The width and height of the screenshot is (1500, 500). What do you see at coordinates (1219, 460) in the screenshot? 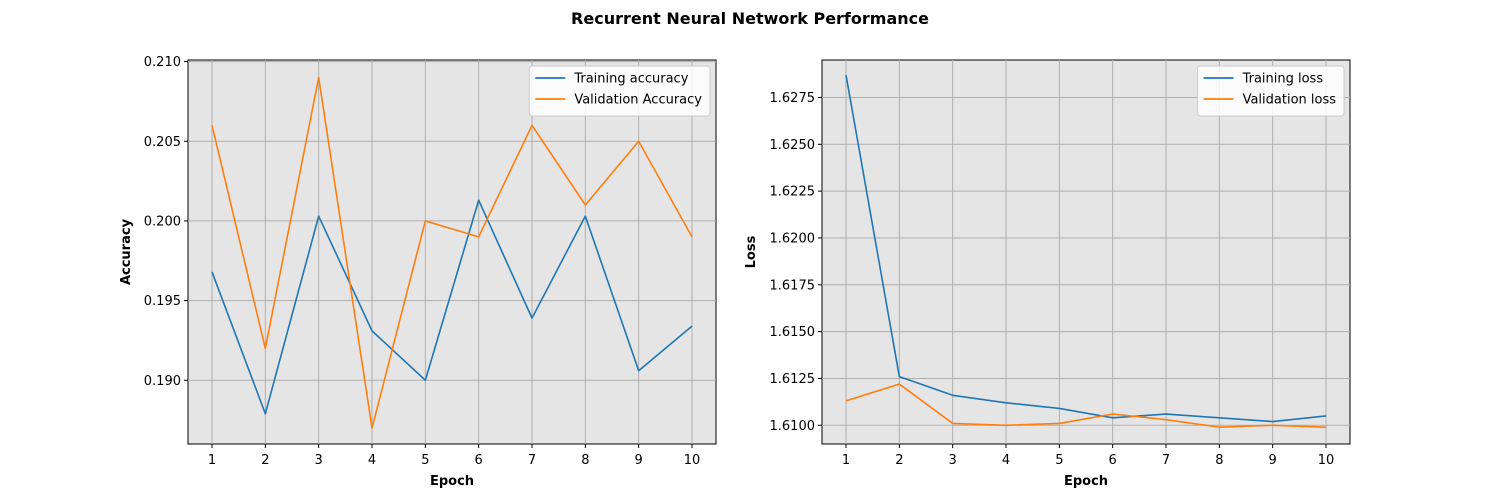
I see `chart1-x-tick-label: 8` at bounding box center [1219, 460].